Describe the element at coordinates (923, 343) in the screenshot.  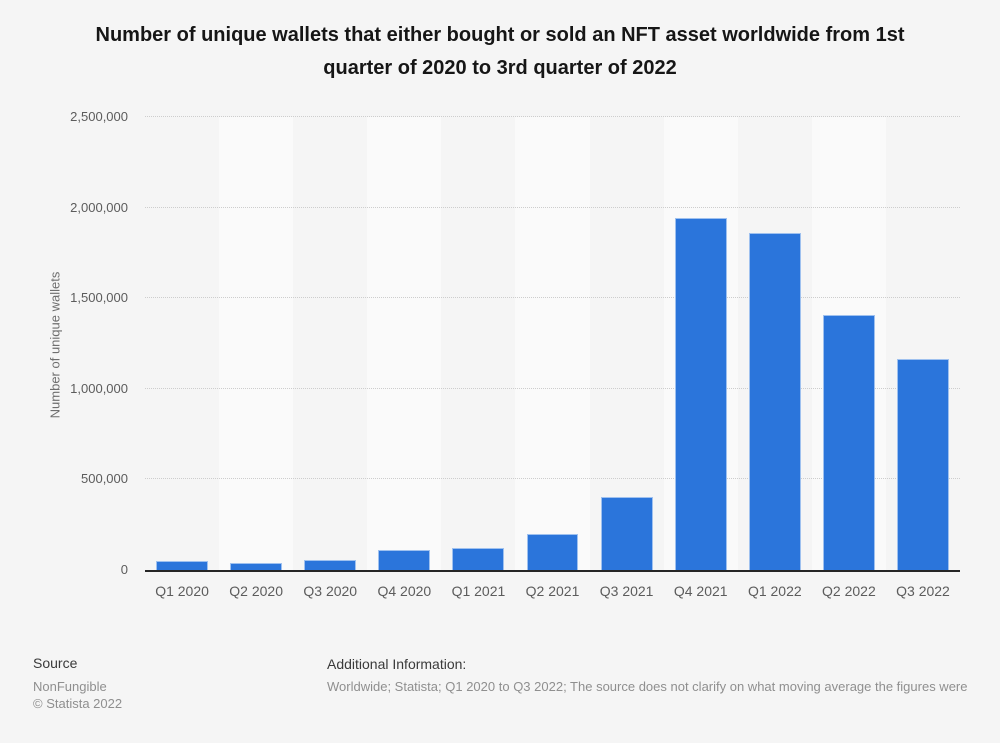
I see `plot-column-q3-2022` at that location.